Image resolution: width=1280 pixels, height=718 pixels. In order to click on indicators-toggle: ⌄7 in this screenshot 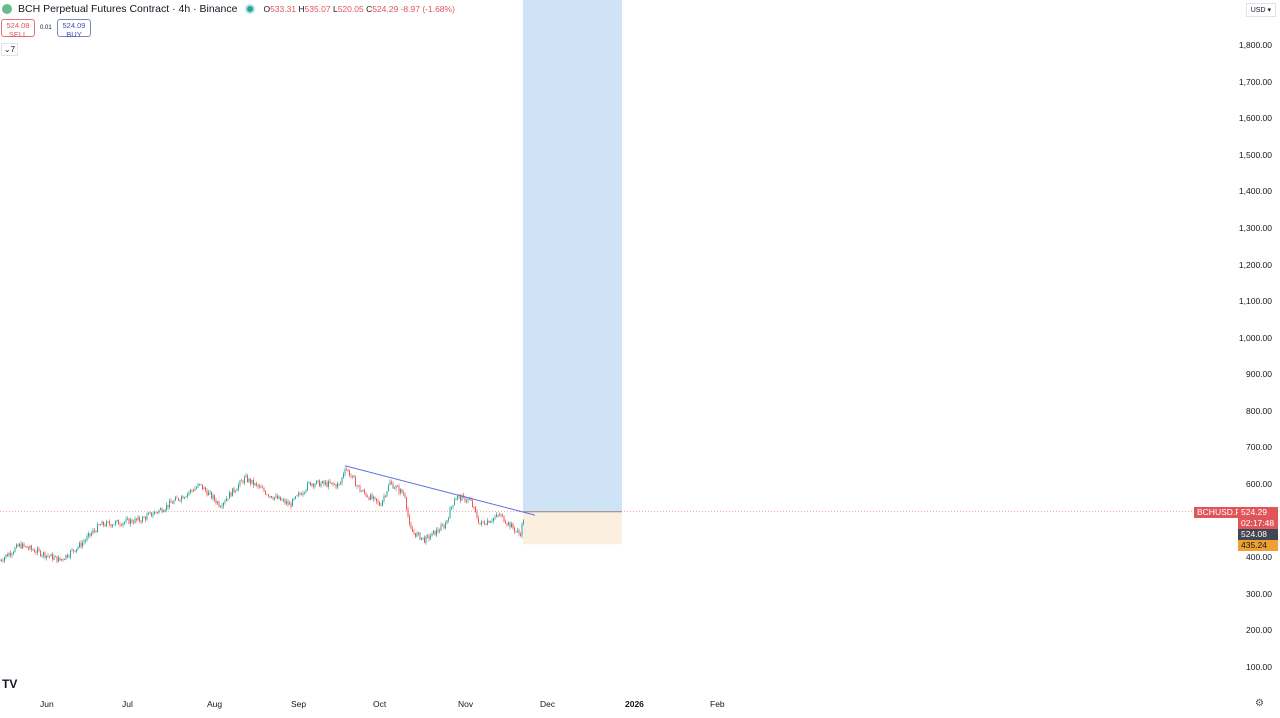, I will do `click(9, 49)`.